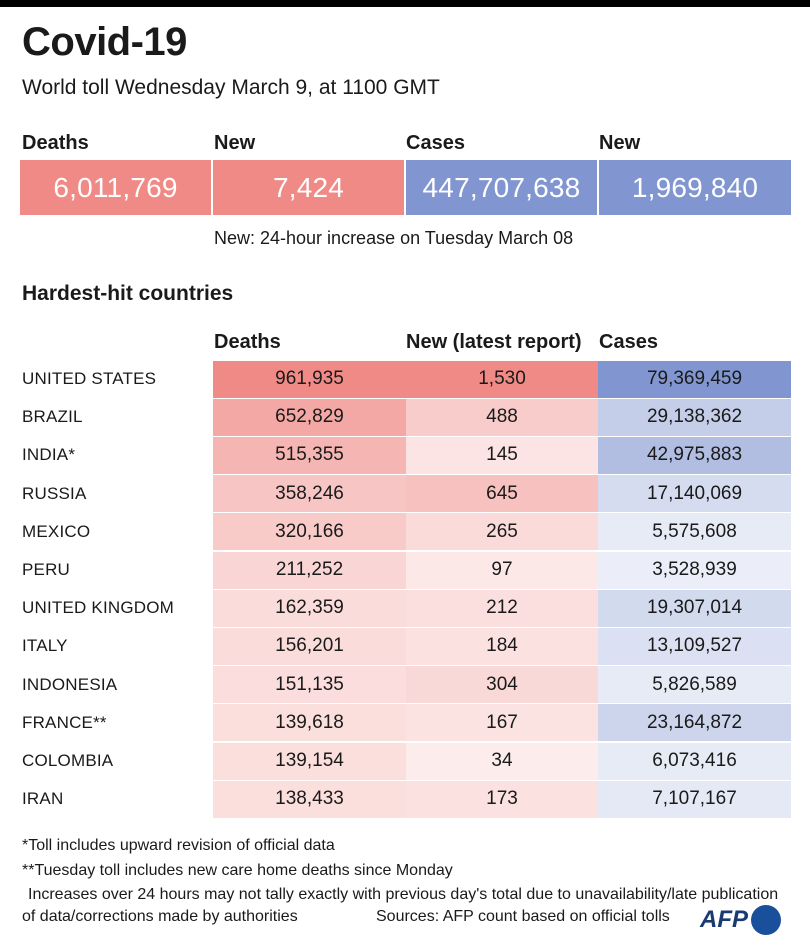  What do you see at coordinates (502, 723) in the screenshot?
I see `cell-new: 167` at bounding box center [502, 723].